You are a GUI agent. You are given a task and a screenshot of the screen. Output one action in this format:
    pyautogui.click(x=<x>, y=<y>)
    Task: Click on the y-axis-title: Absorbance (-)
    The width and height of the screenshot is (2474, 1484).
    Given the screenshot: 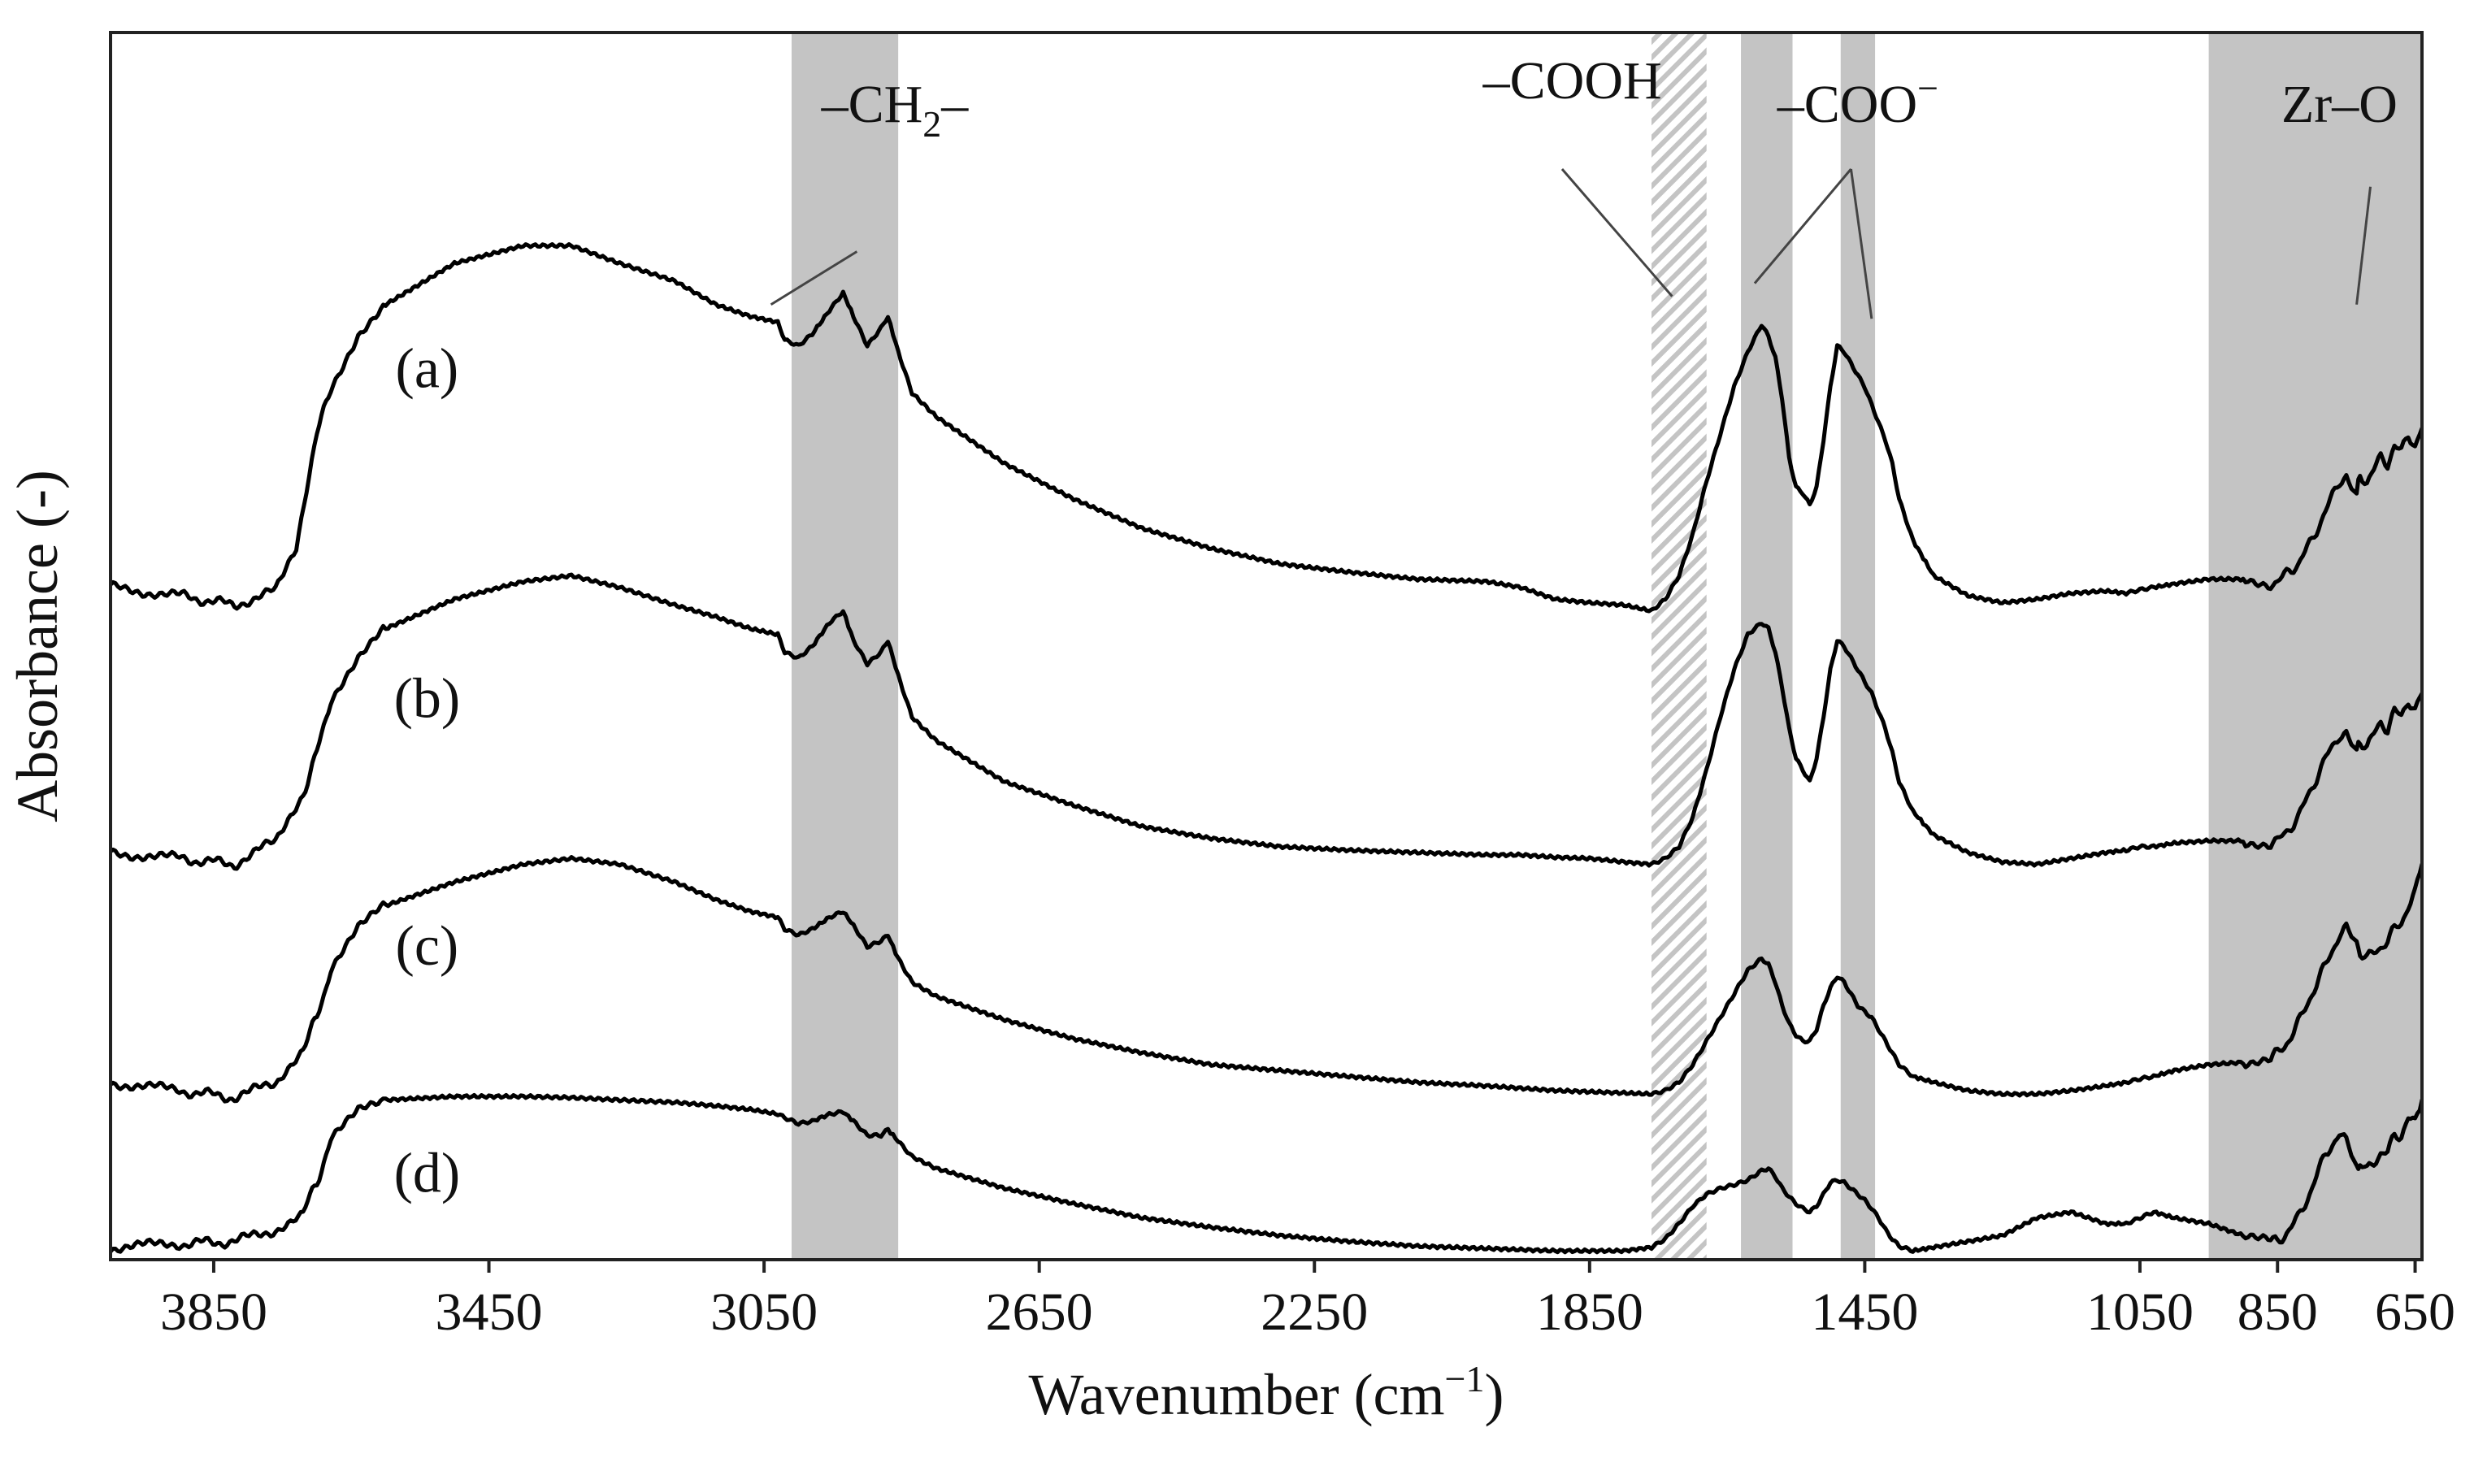 What is the action you would take?
    pyautogui.click(x=37, y=646)
    